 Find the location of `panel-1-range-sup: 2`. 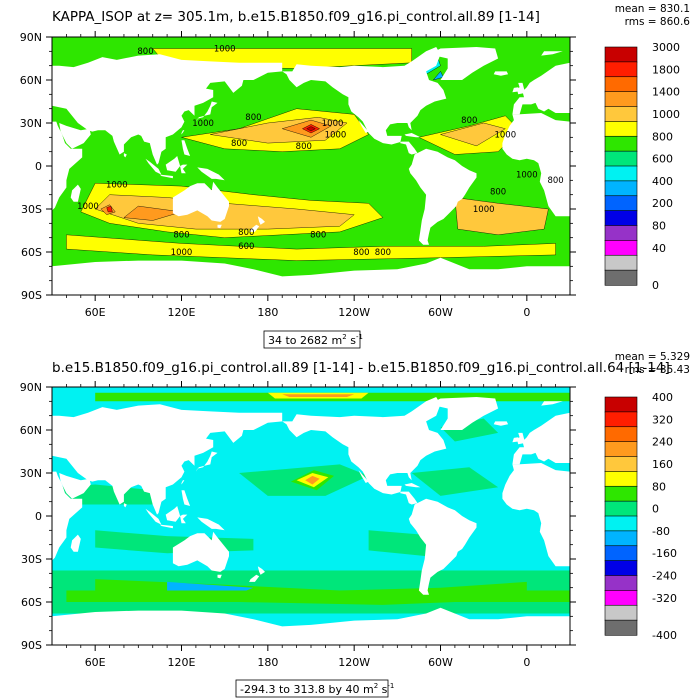

panel-1-range-sup: 2 is located at coordinates (344, 337).